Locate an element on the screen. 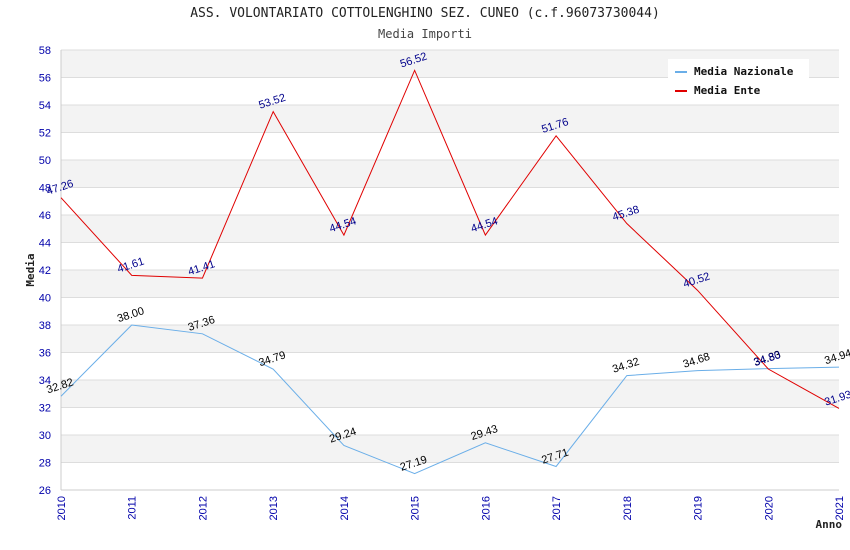 The height and width of the screenshot is (550, 850). y-tick-label: 28 is located at coordinates (45, 464).